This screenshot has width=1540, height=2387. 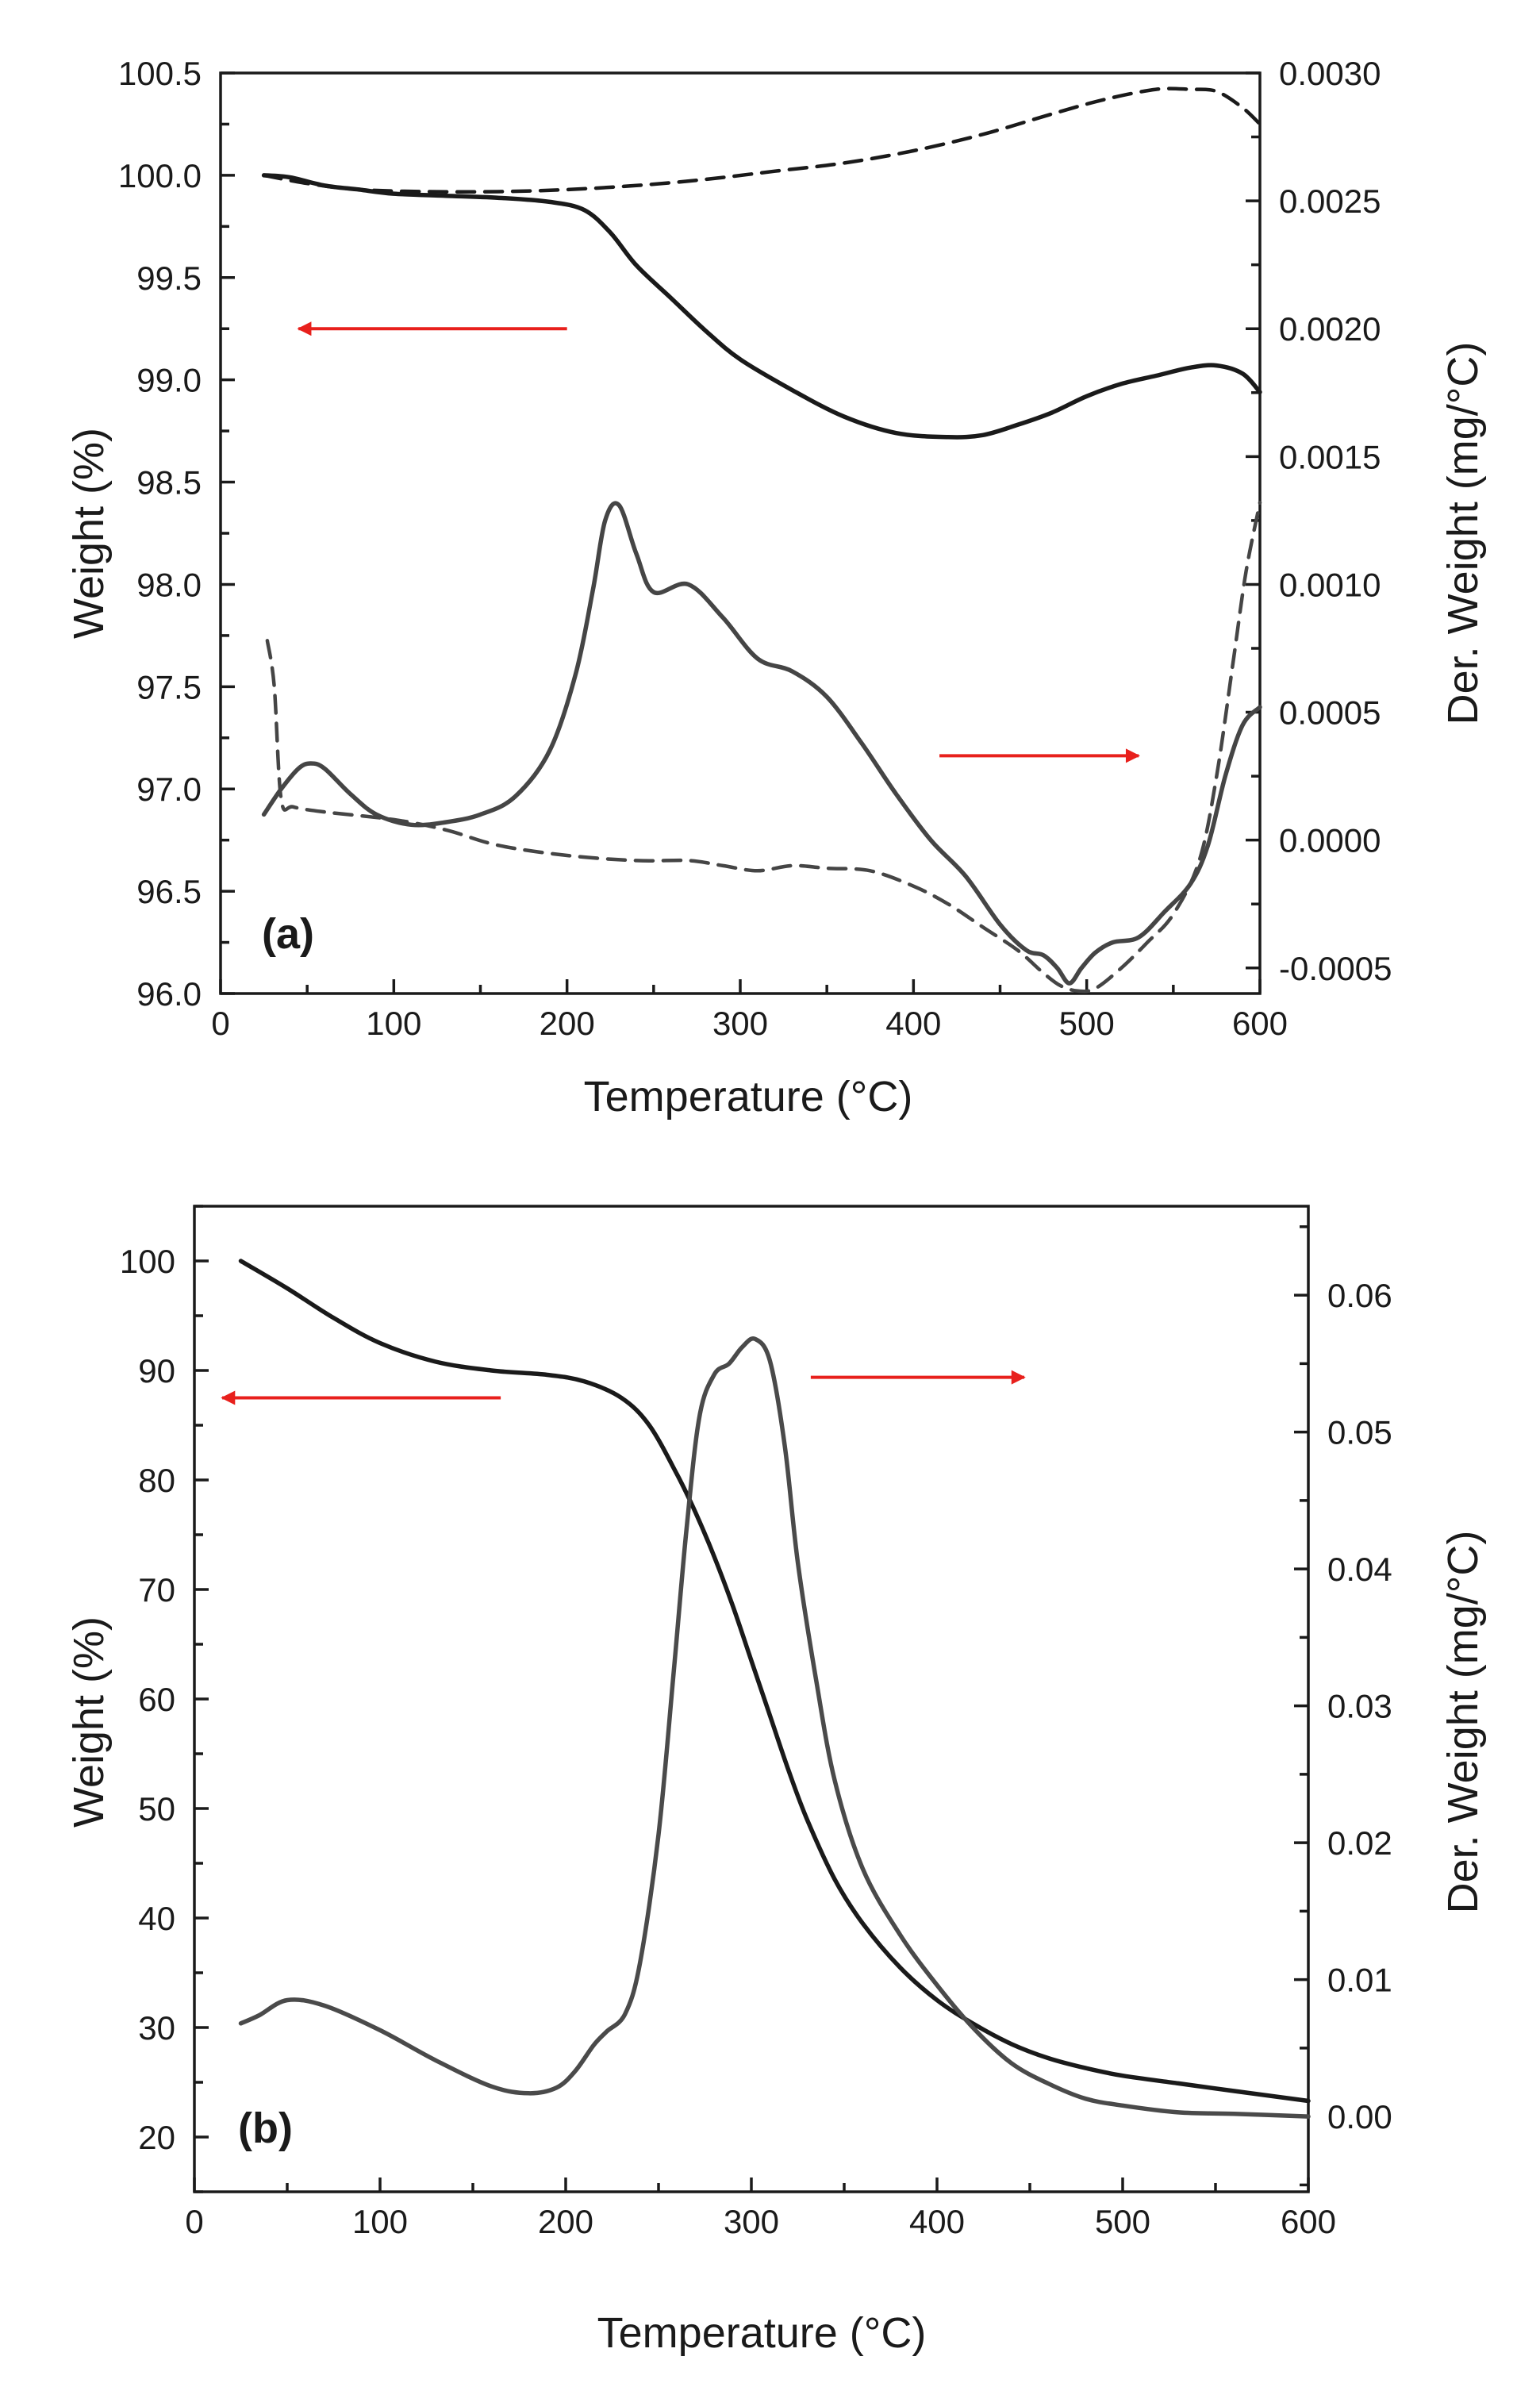 What do you see at coordinates (156, 1590) in the screenshot?
I see `y-left-tick-label: 70` at bounding box center [156, 1590].